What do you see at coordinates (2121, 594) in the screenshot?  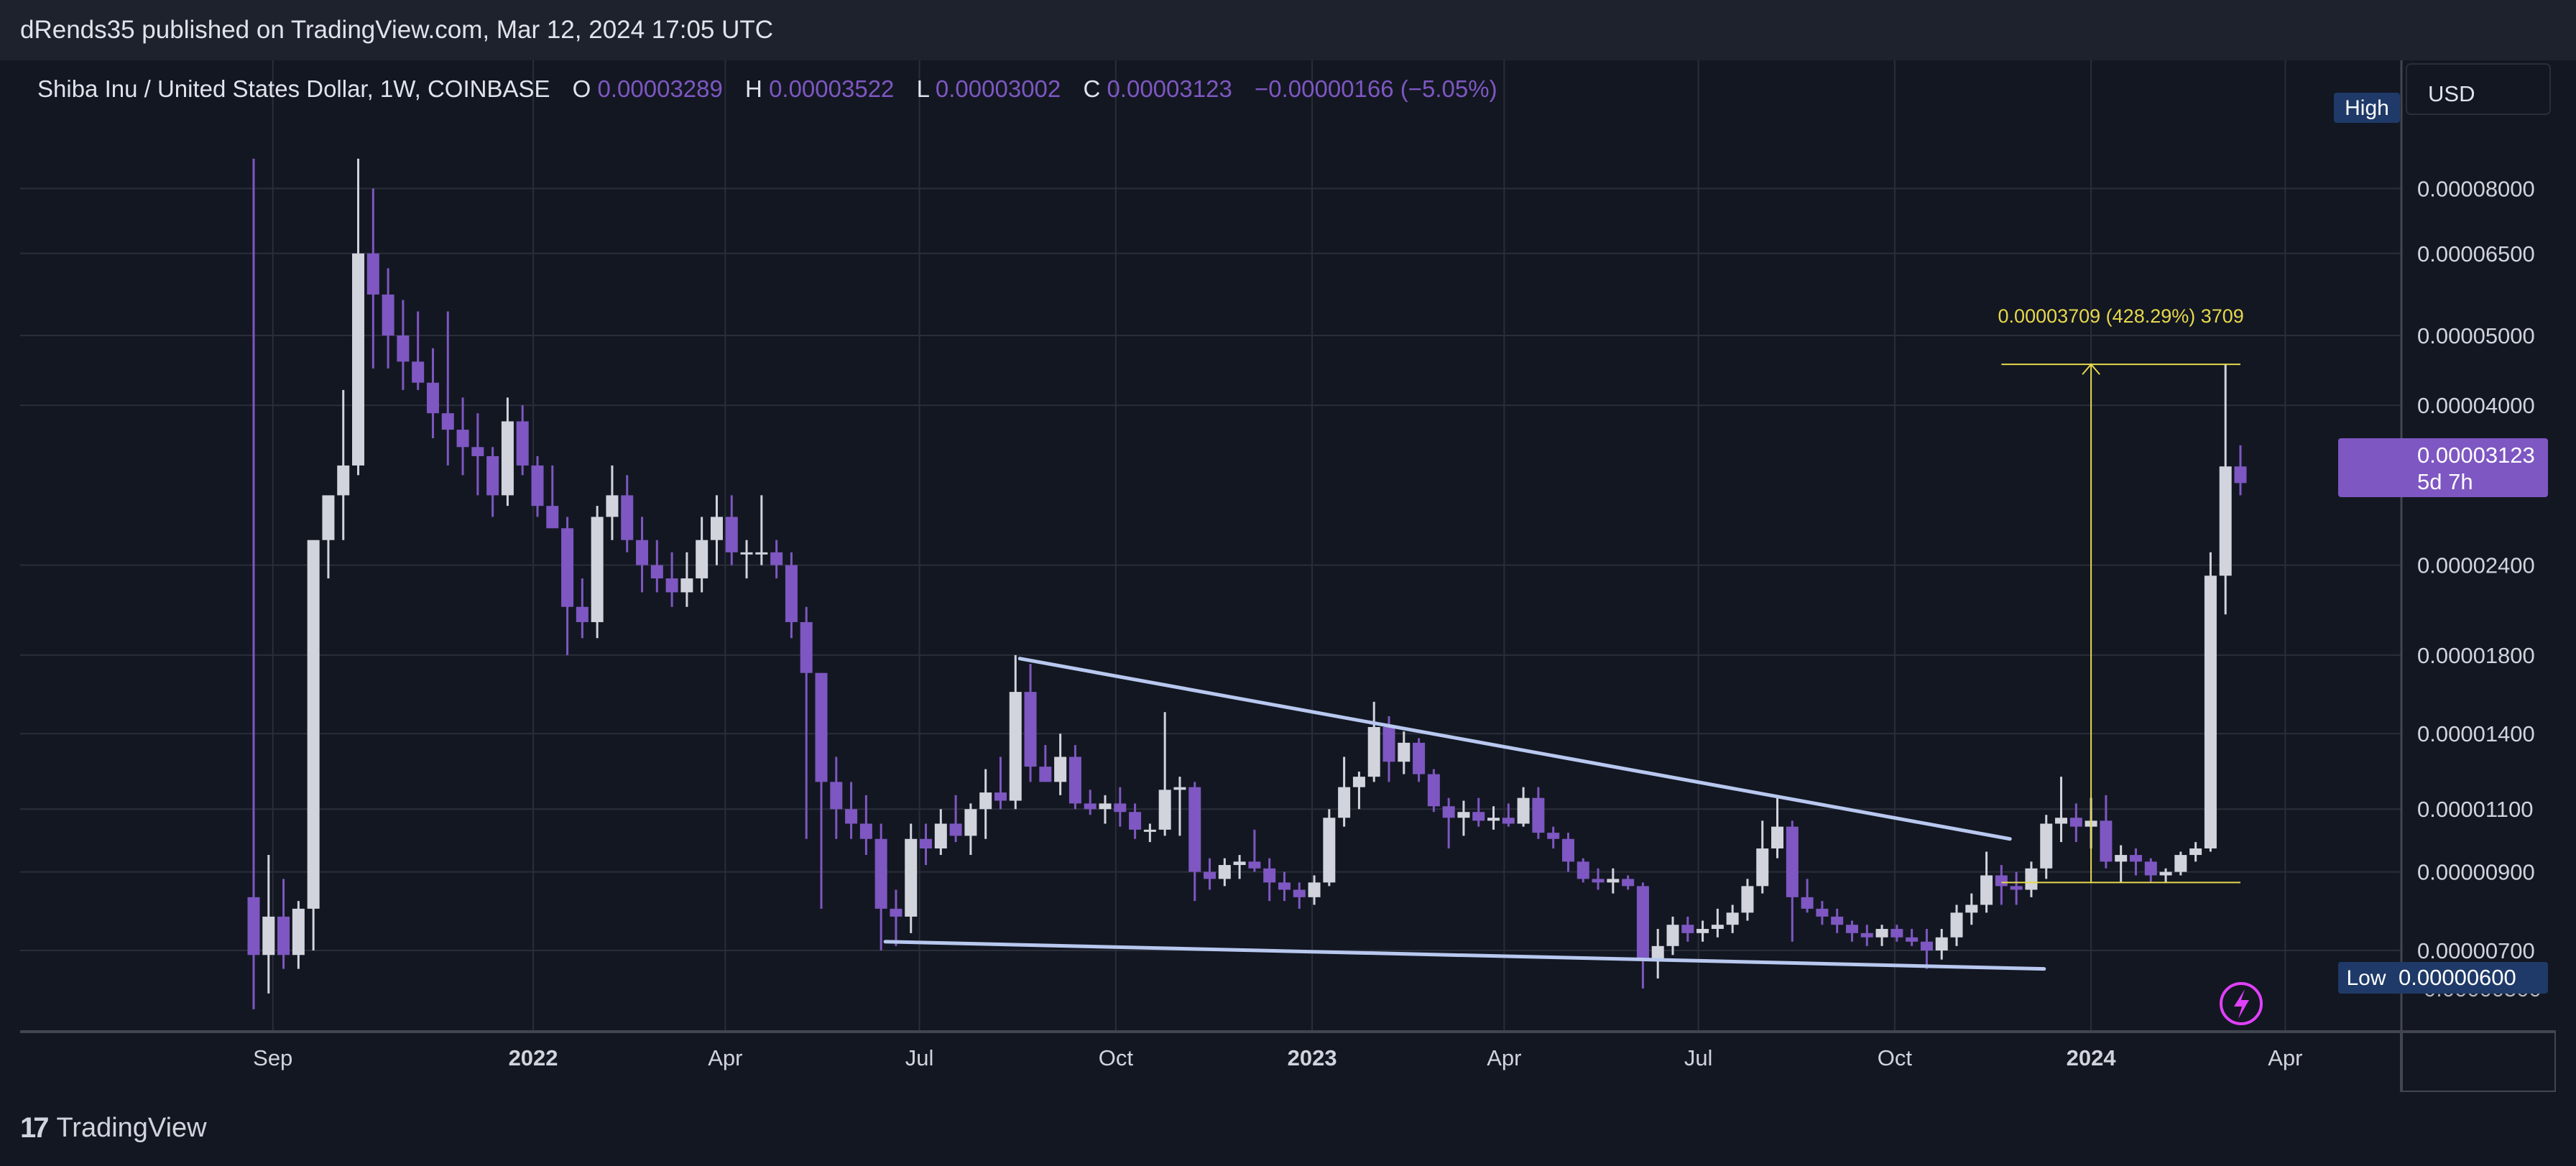 I see `measure-tool: 0.00003709 (428.29%) 3709` at bounding box center [2121, 594].